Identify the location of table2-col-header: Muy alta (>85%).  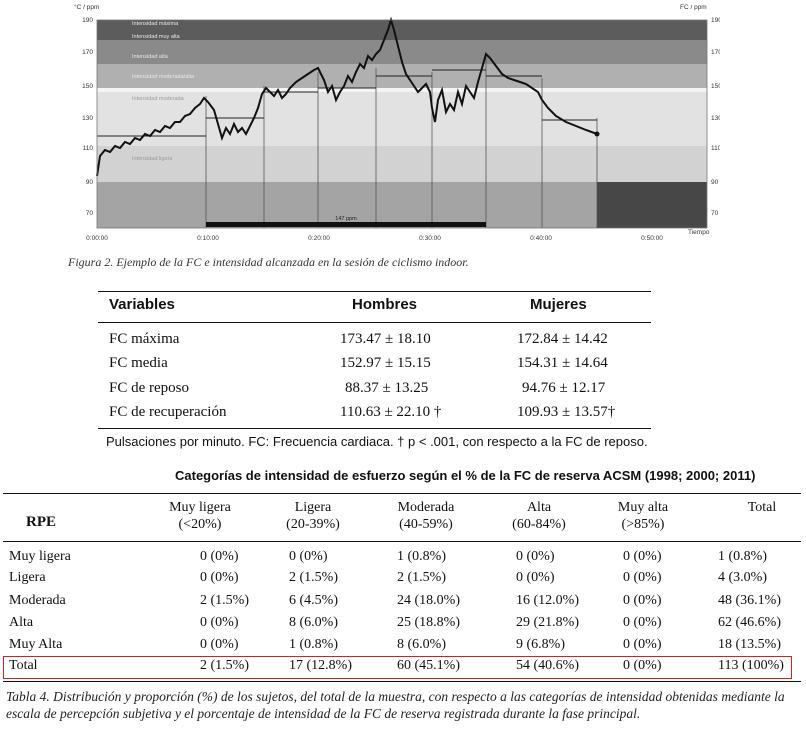
(643, 516).